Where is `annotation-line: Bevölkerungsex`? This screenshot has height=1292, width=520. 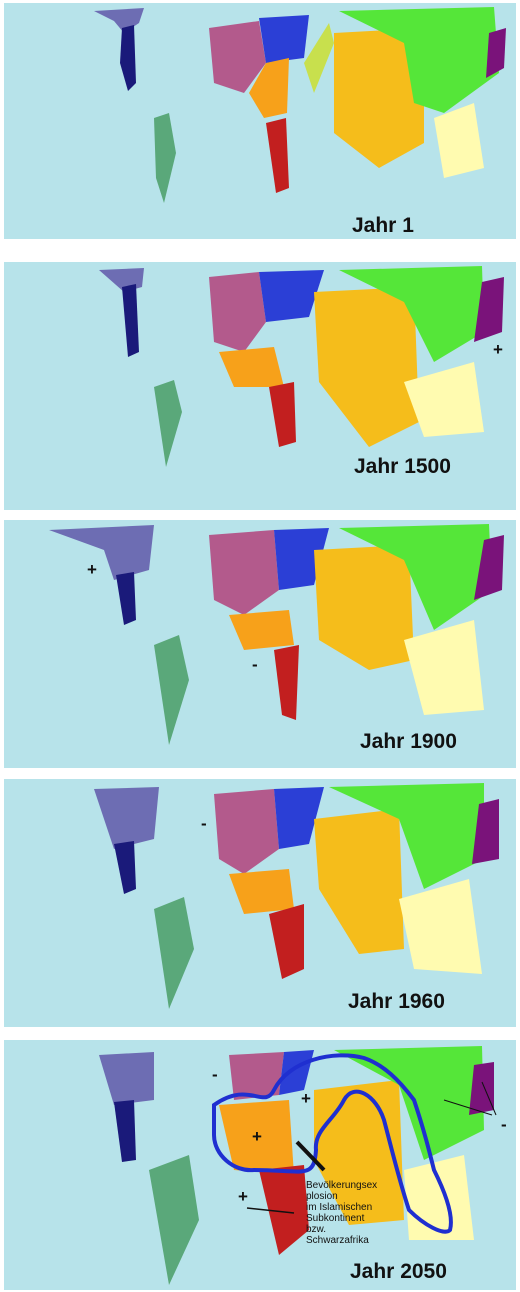
annotation-line: Bevölkerungsex is located at coordinates (342, 1185).